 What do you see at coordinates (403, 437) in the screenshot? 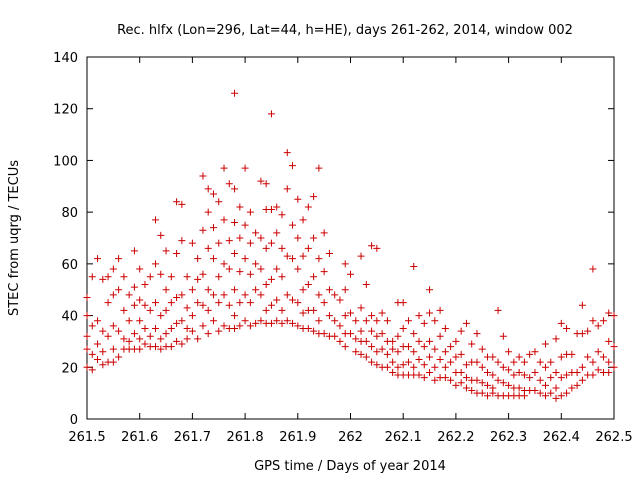
I see `x-tick-label: 262.1` at bounding box center [403, 437].